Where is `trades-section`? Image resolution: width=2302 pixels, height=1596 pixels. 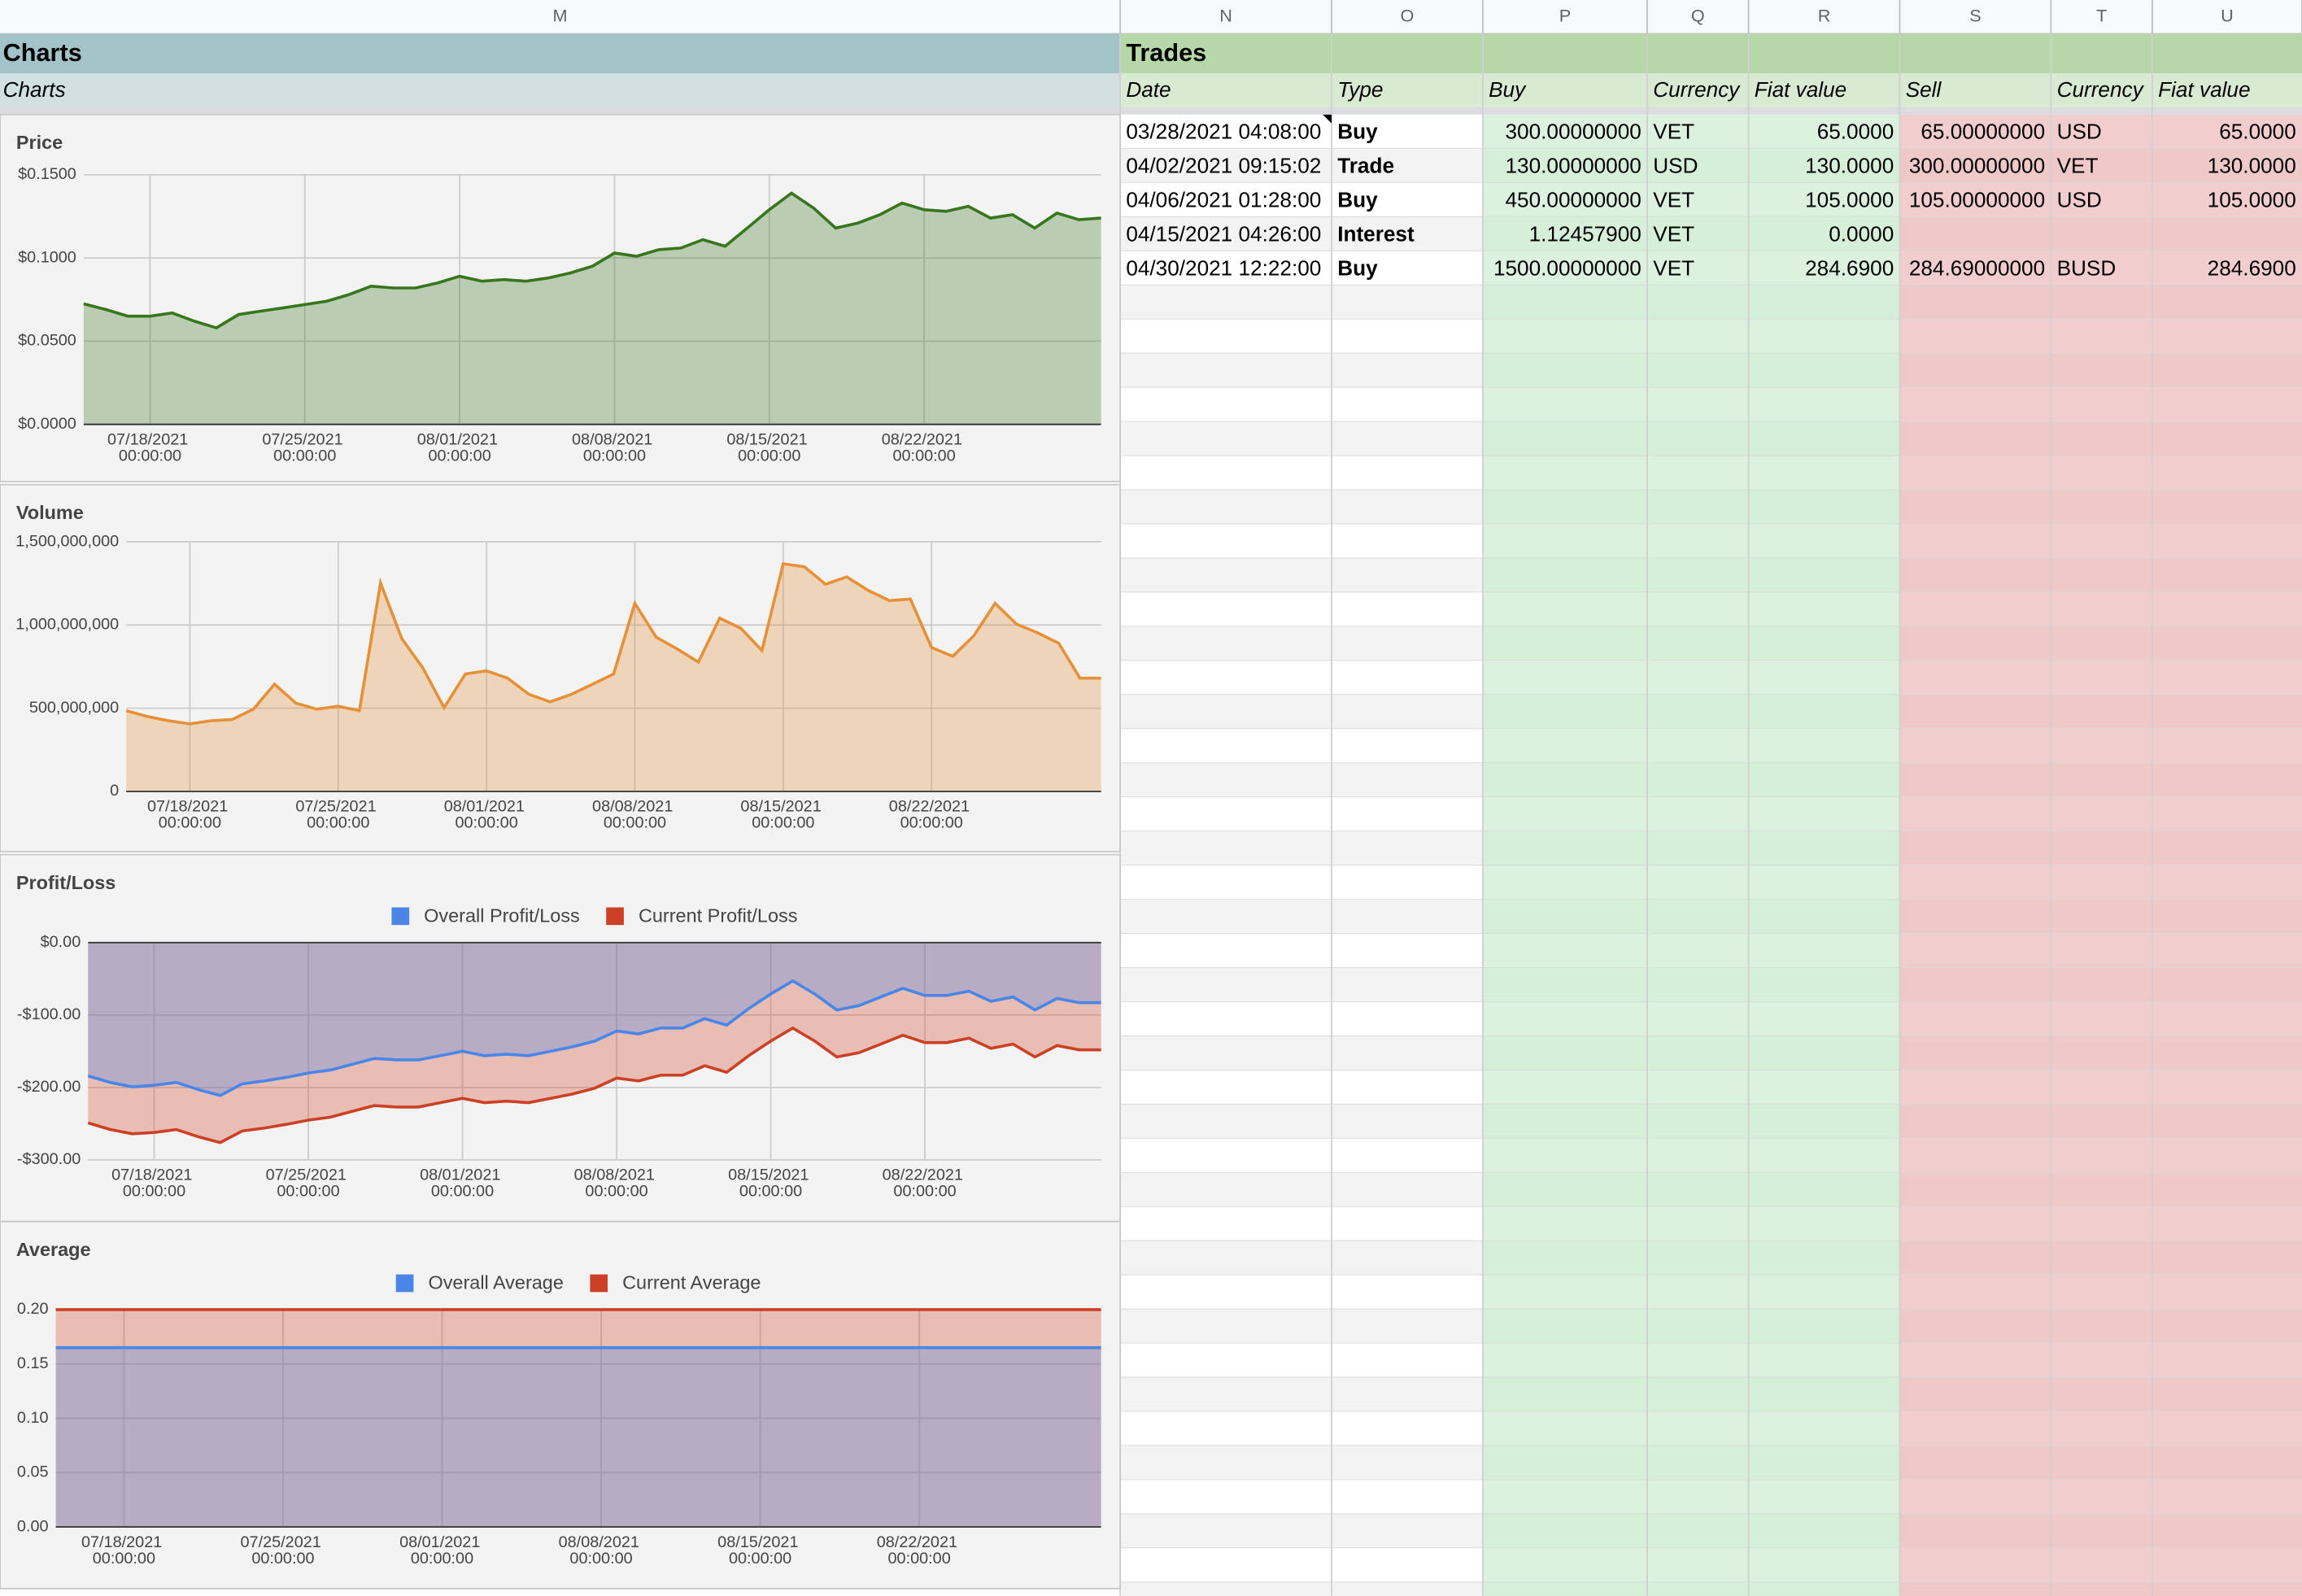 trades-section is located at coordinates (1711, 53).